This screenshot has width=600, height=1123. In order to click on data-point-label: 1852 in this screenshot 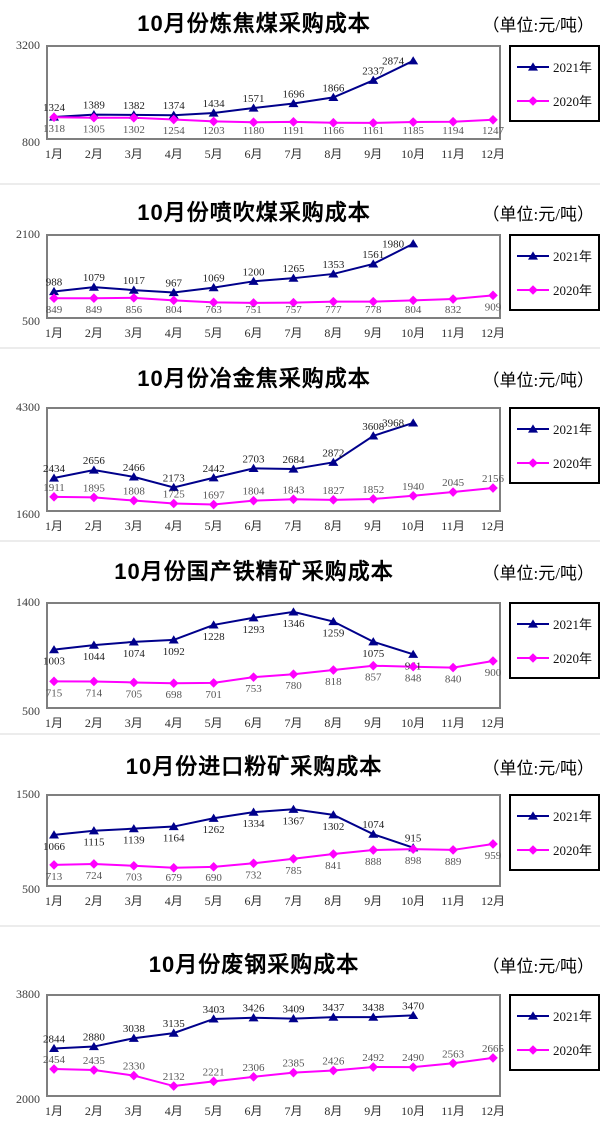, I will do `click(373, 490)`.